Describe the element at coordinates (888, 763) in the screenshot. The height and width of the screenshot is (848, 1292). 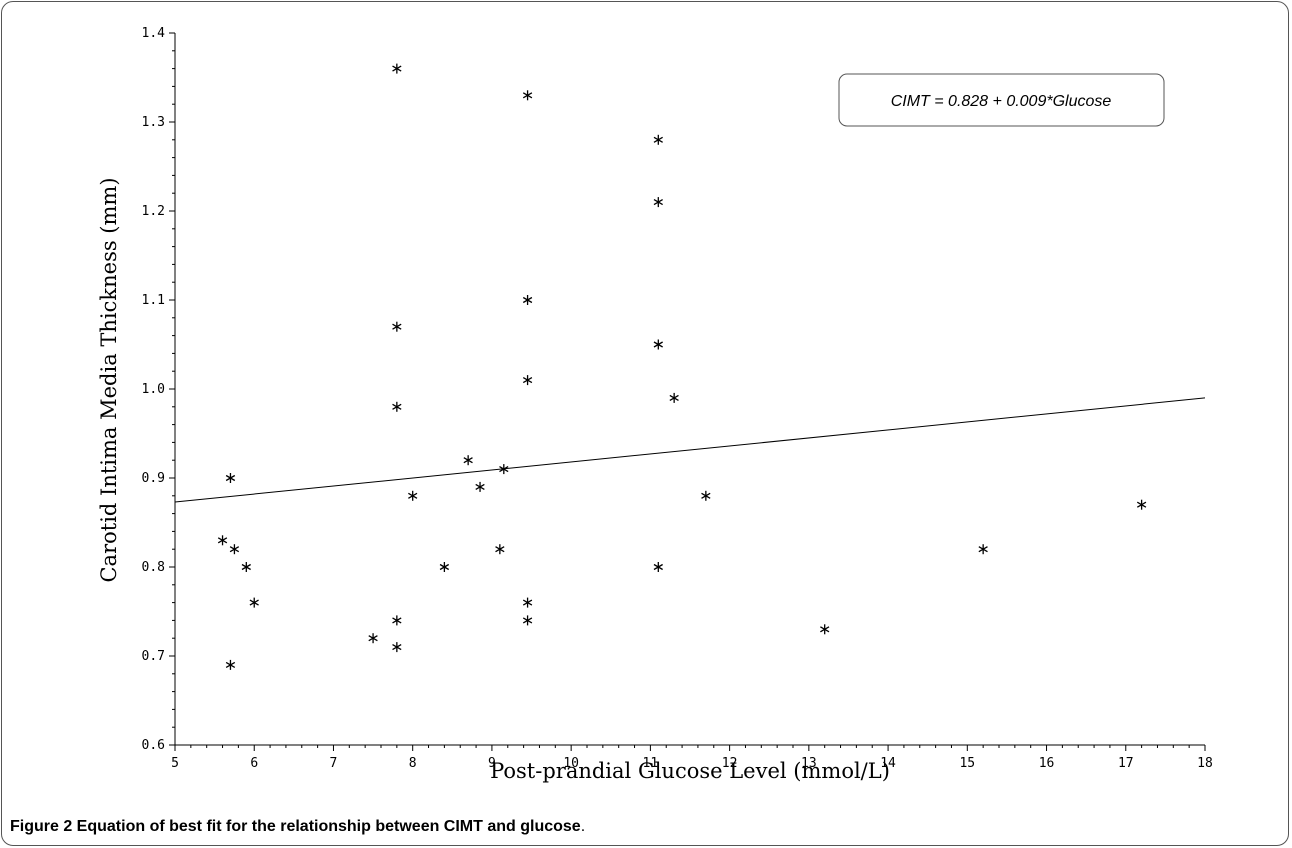
I see `x-tick-label: 14` at that location.